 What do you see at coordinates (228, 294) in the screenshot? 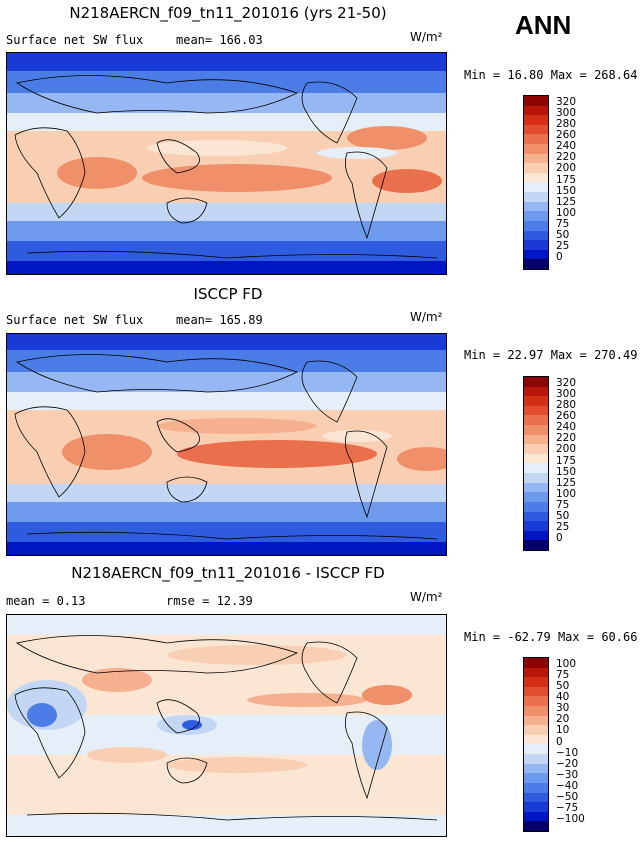
I see `panel2-title: ISCCP FD` at bounding box center [228, 294].